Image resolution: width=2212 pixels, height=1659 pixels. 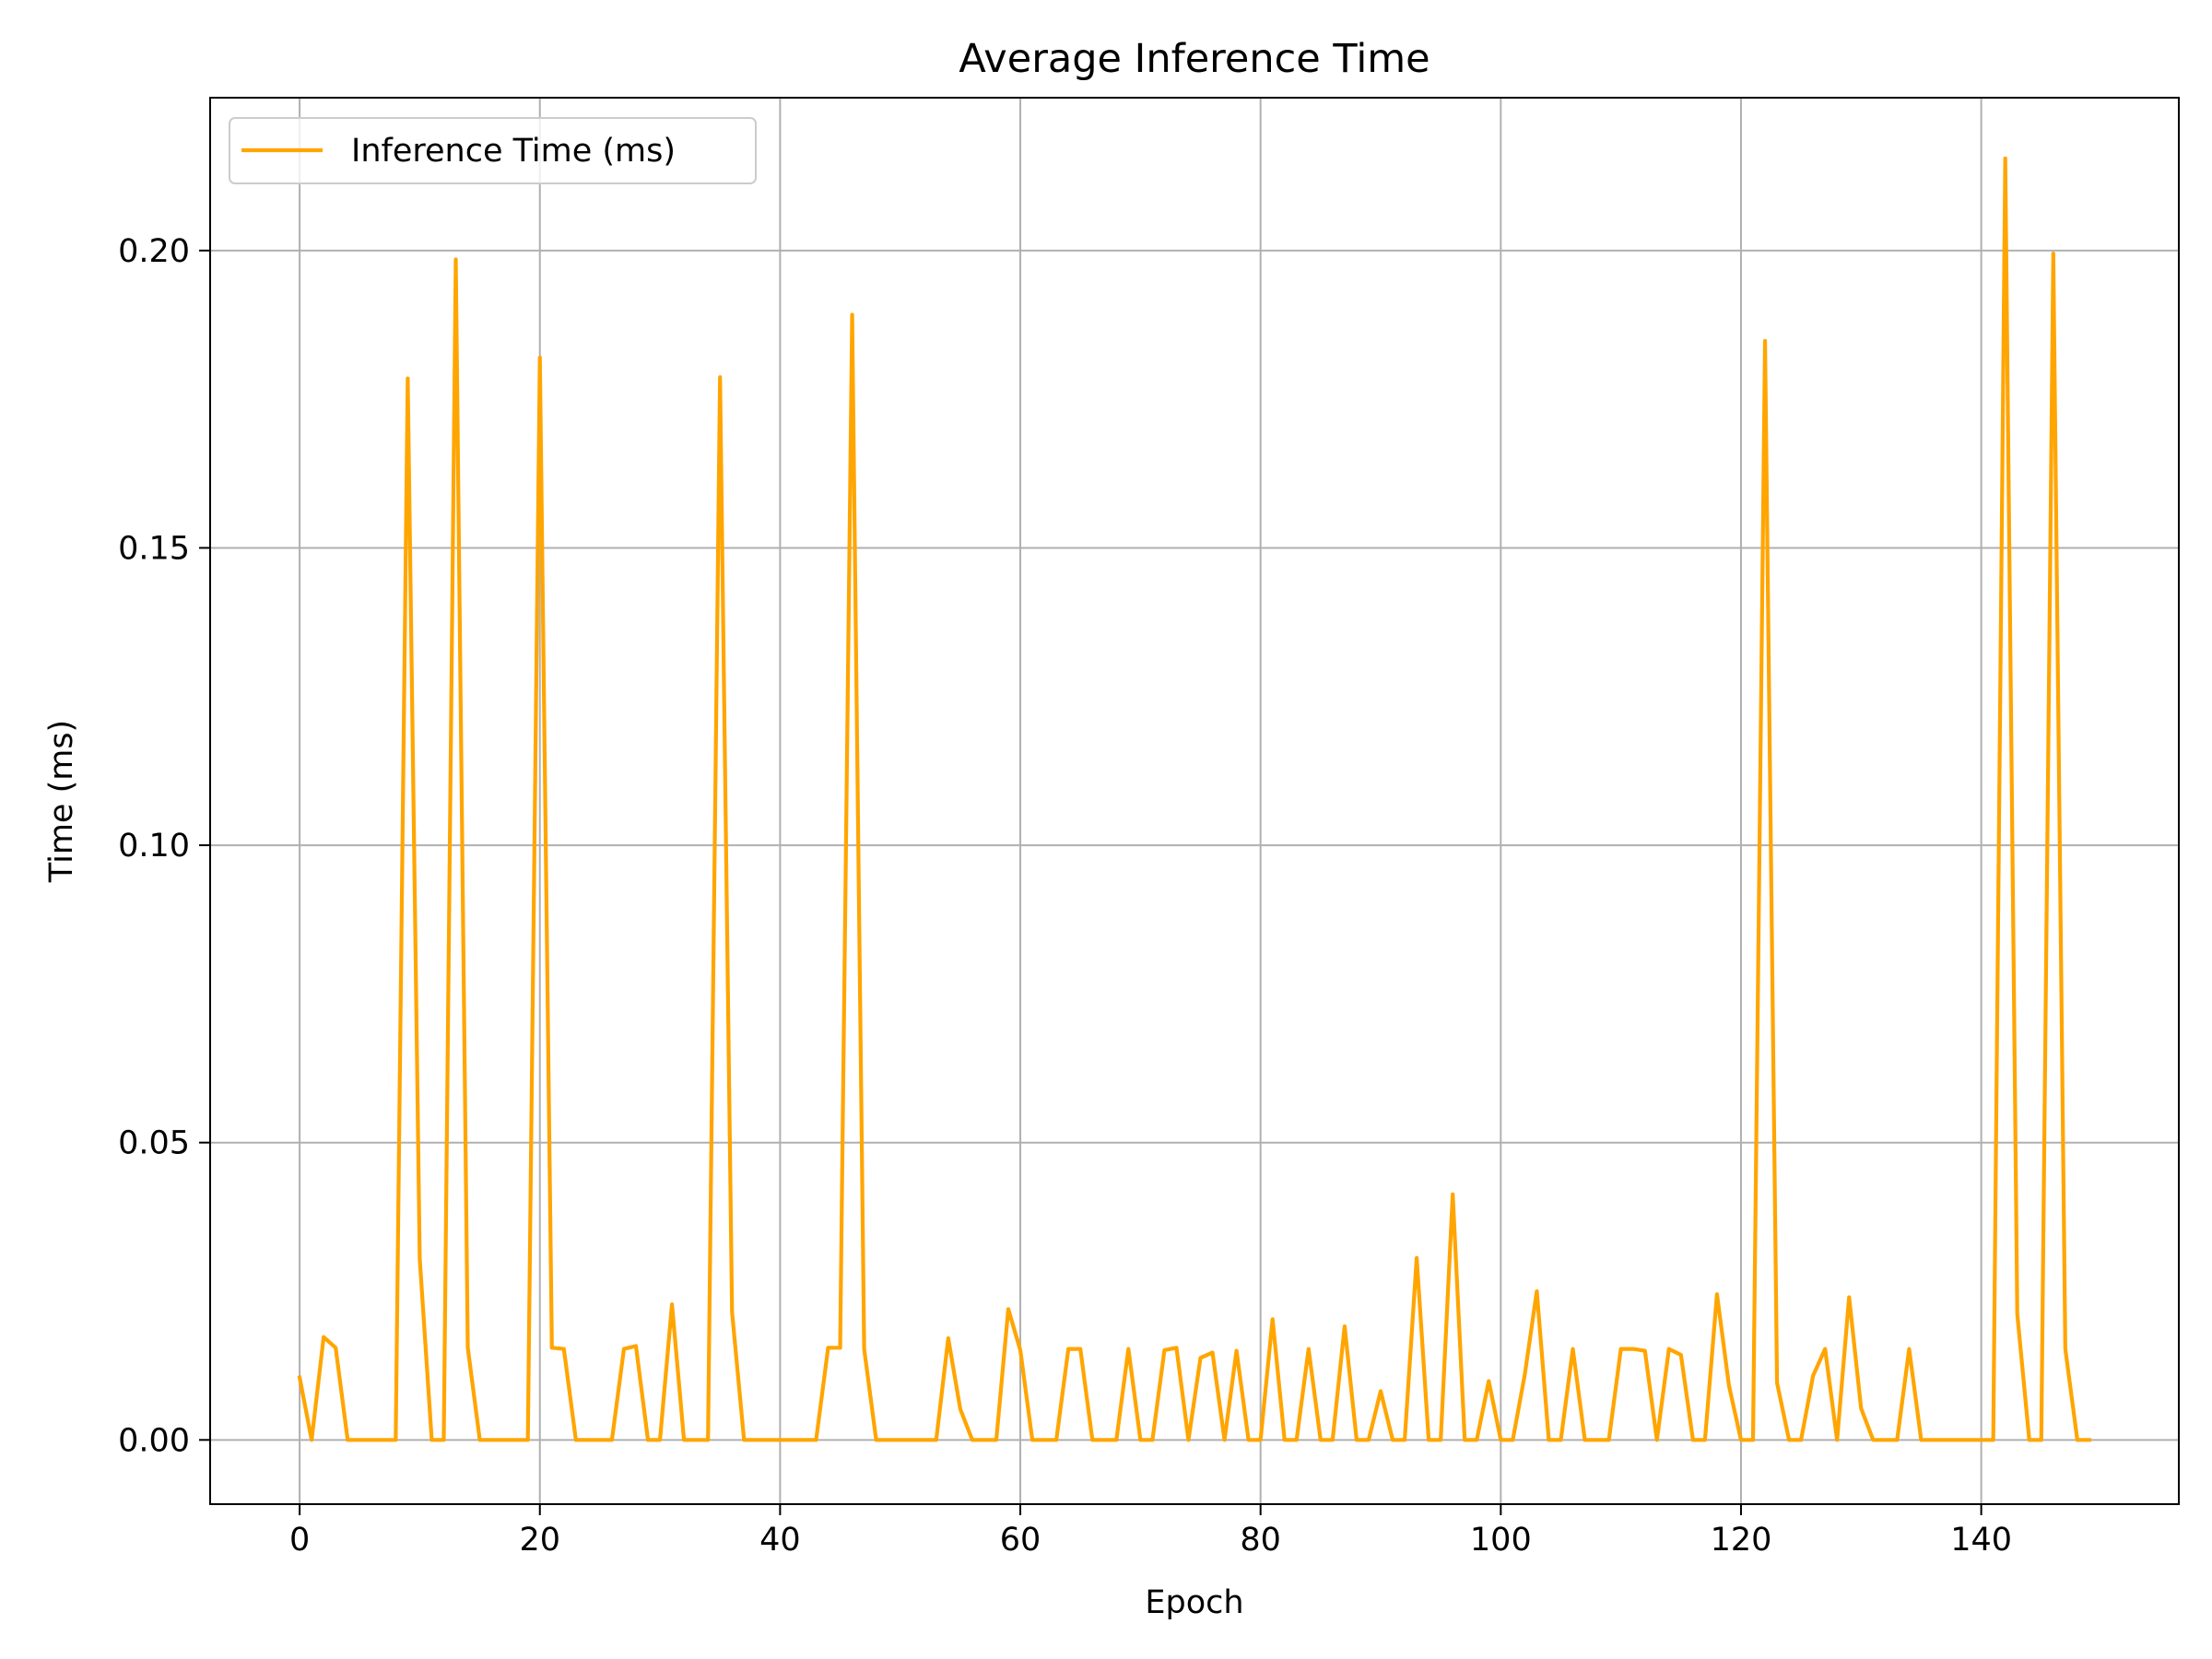 What do you see at coordinates (154, 1440) in the screenshot?
I see `y-tick-label-0: 0.00` at bounding box center [154, 1440].